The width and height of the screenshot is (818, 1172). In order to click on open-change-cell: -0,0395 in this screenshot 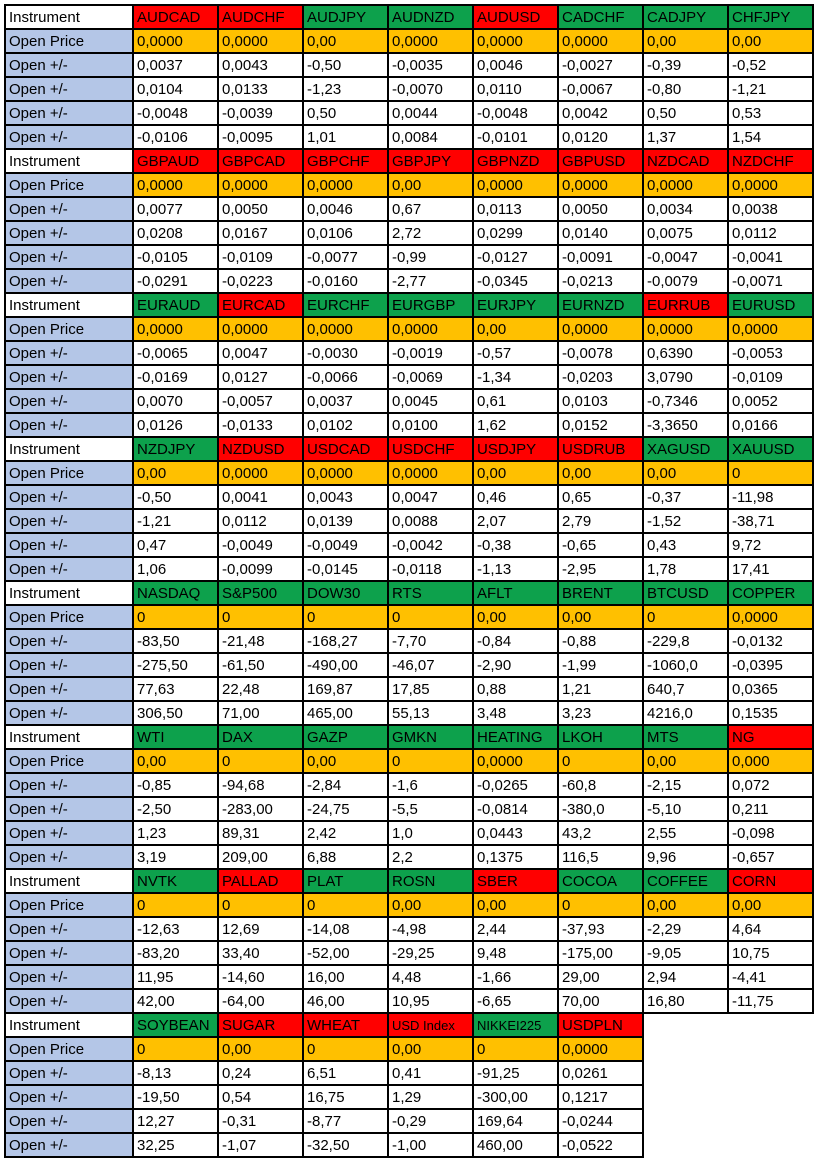, I will do `click(770, 665)`.